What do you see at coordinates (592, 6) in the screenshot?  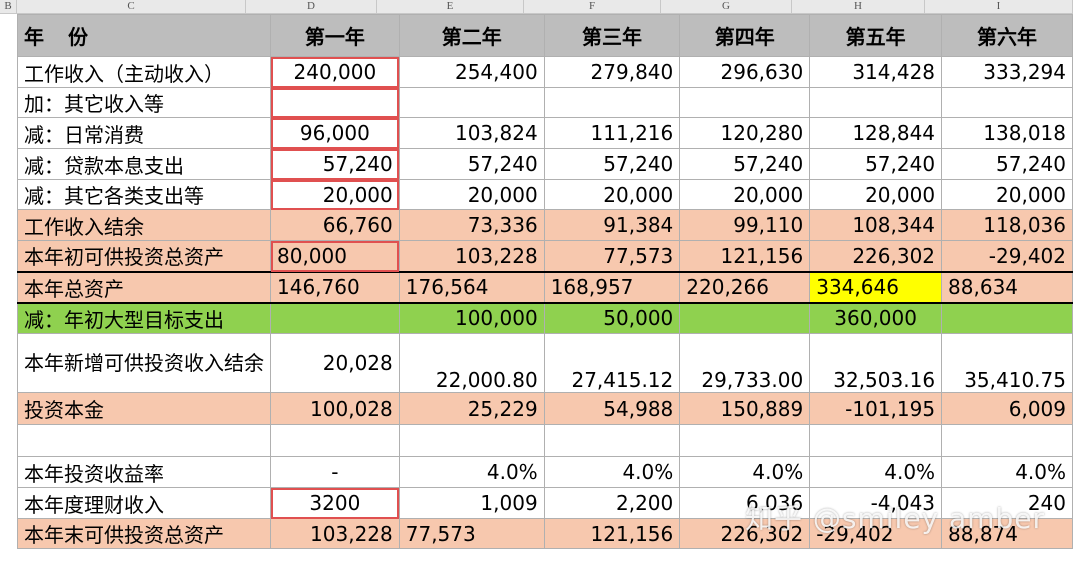 I see `col-header-f: F` at bounding box center [592, 6].